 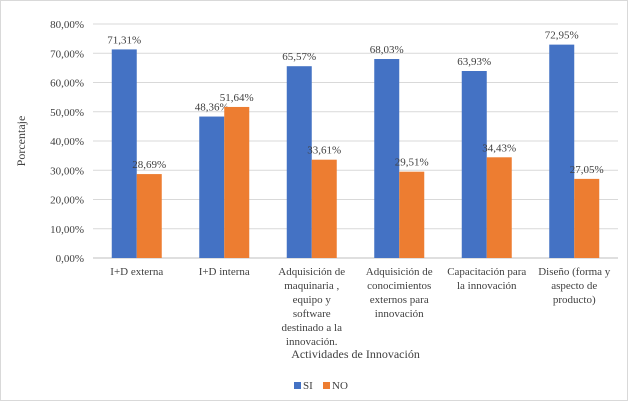 What do you see at coordinates (486, 272) in the screenshot?
I see `category-label: Capacitación para` at bounding box center [486, 272].